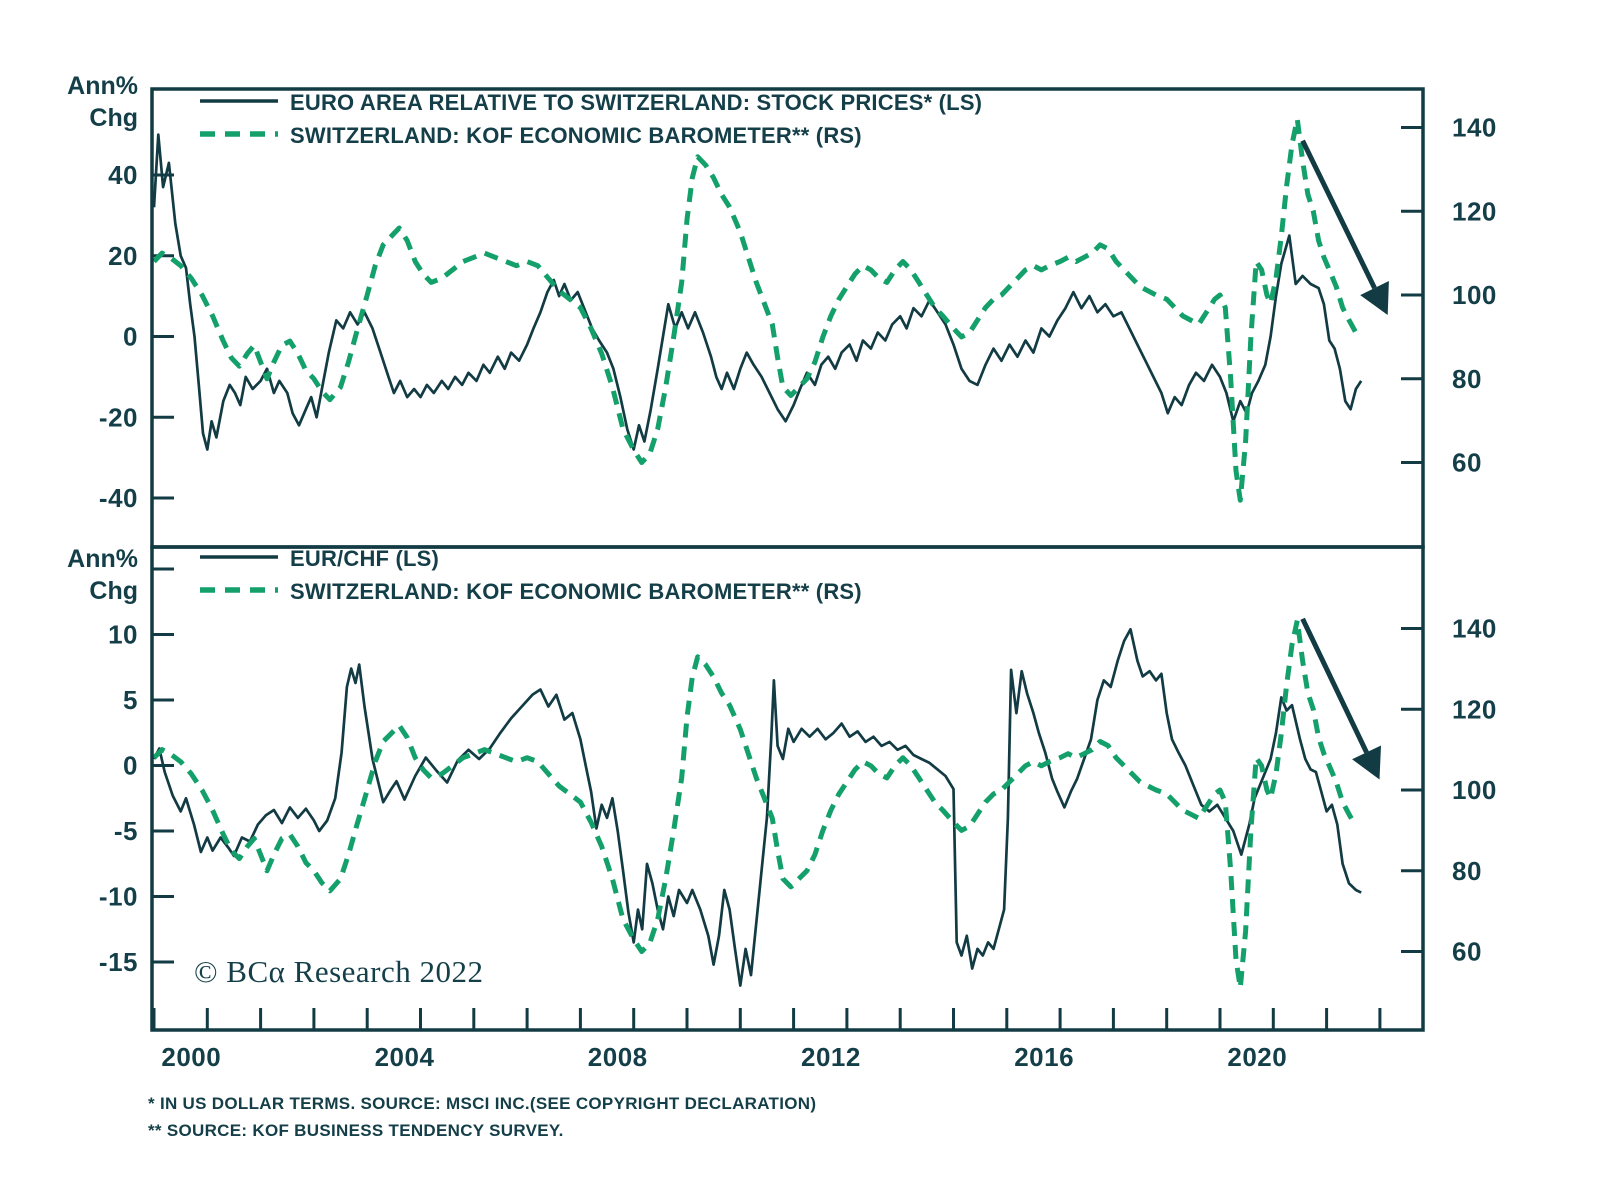 The width and height of the screenshot is (1600, 1196). Describe the element at coordinates (130, 700) in the screenshot. I see `left-axis-tick-label: 5` at that location.